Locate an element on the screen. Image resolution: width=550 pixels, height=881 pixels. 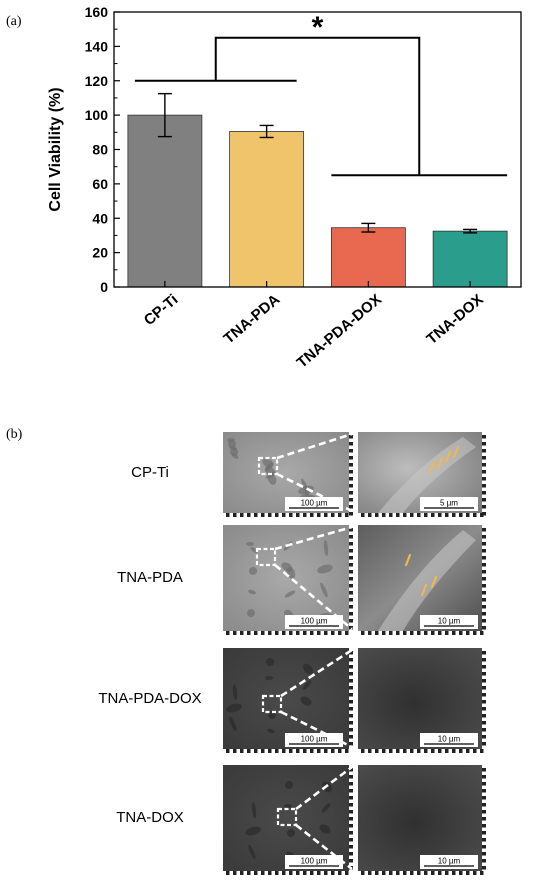
panel-a-label: (a) is located at coordinates (14, 21).